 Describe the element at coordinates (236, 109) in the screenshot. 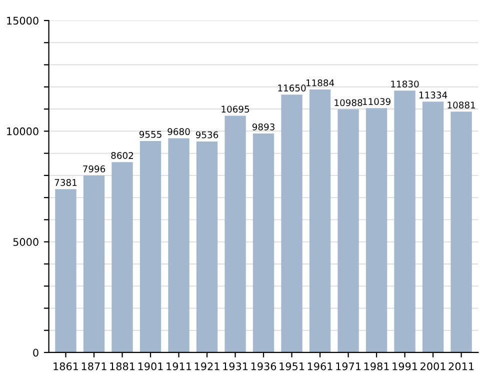

I see `data-label: 10695` at that location.